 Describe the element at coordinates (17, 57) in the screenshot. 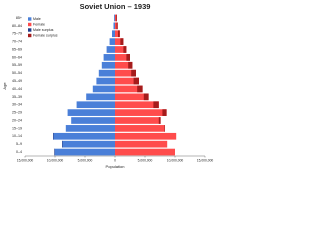

I see `y-tick-label: 60–64` at that location.